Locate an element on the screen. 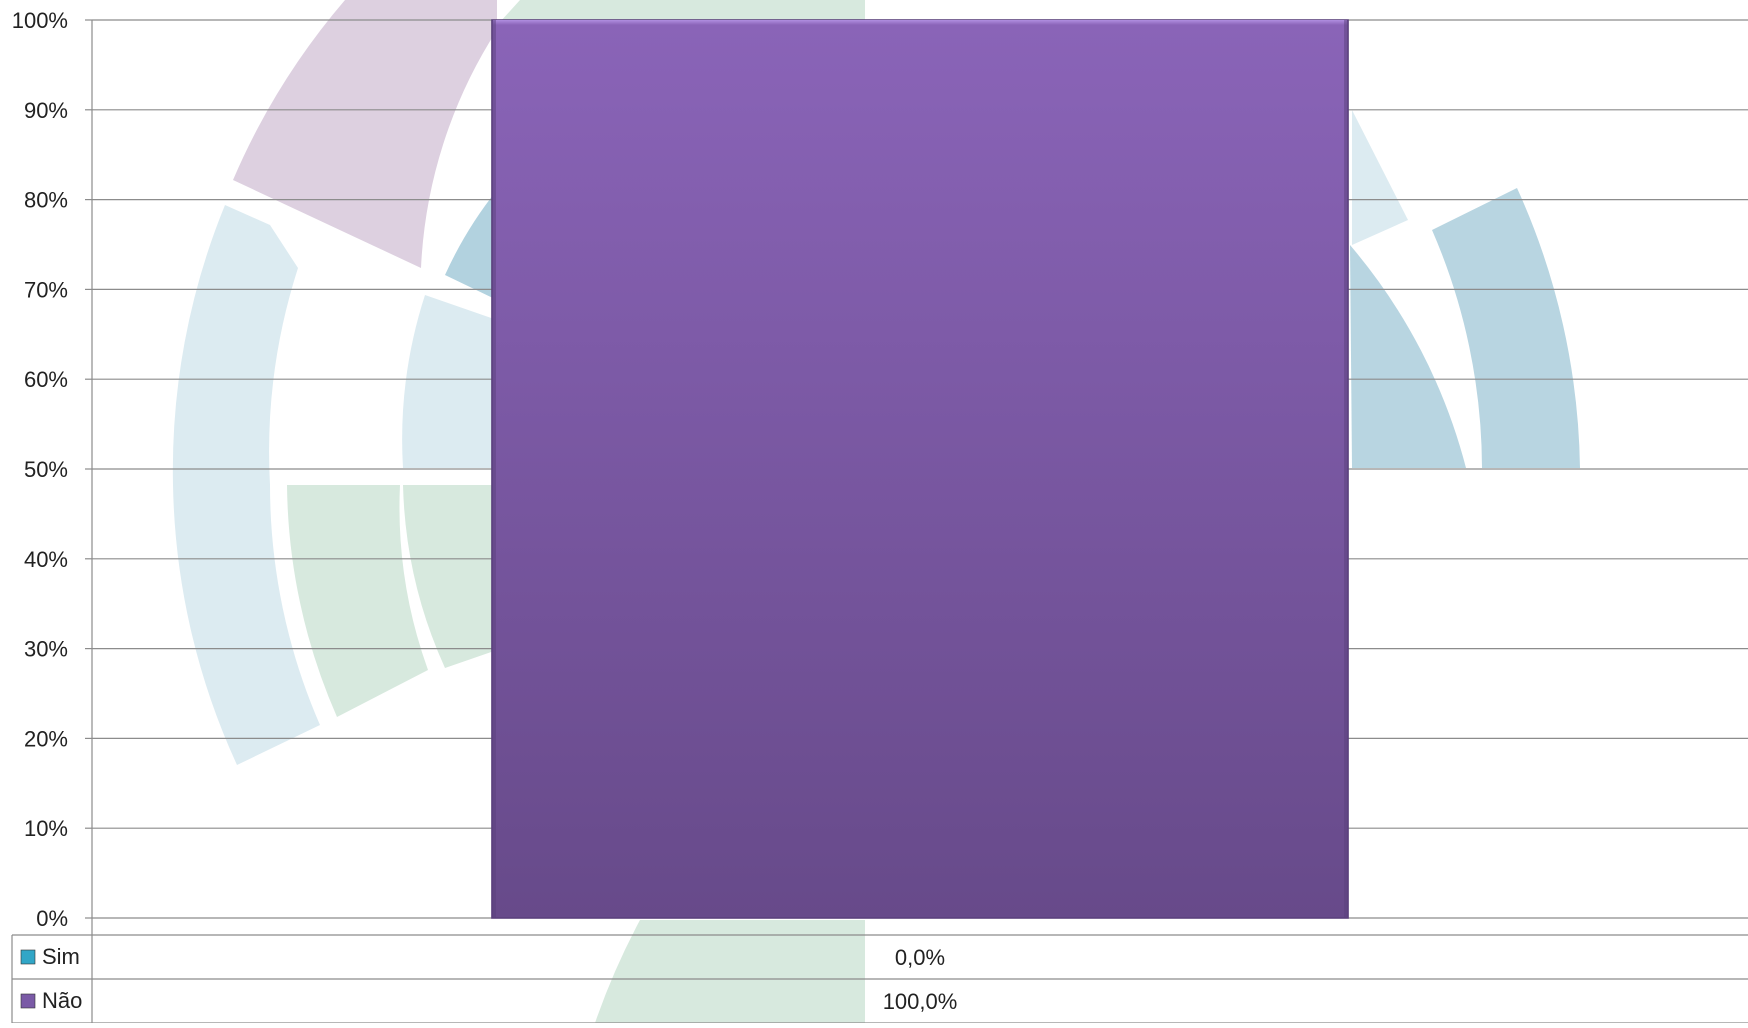  data-table-value: 100,0% is located at coordinates (920, 1001).